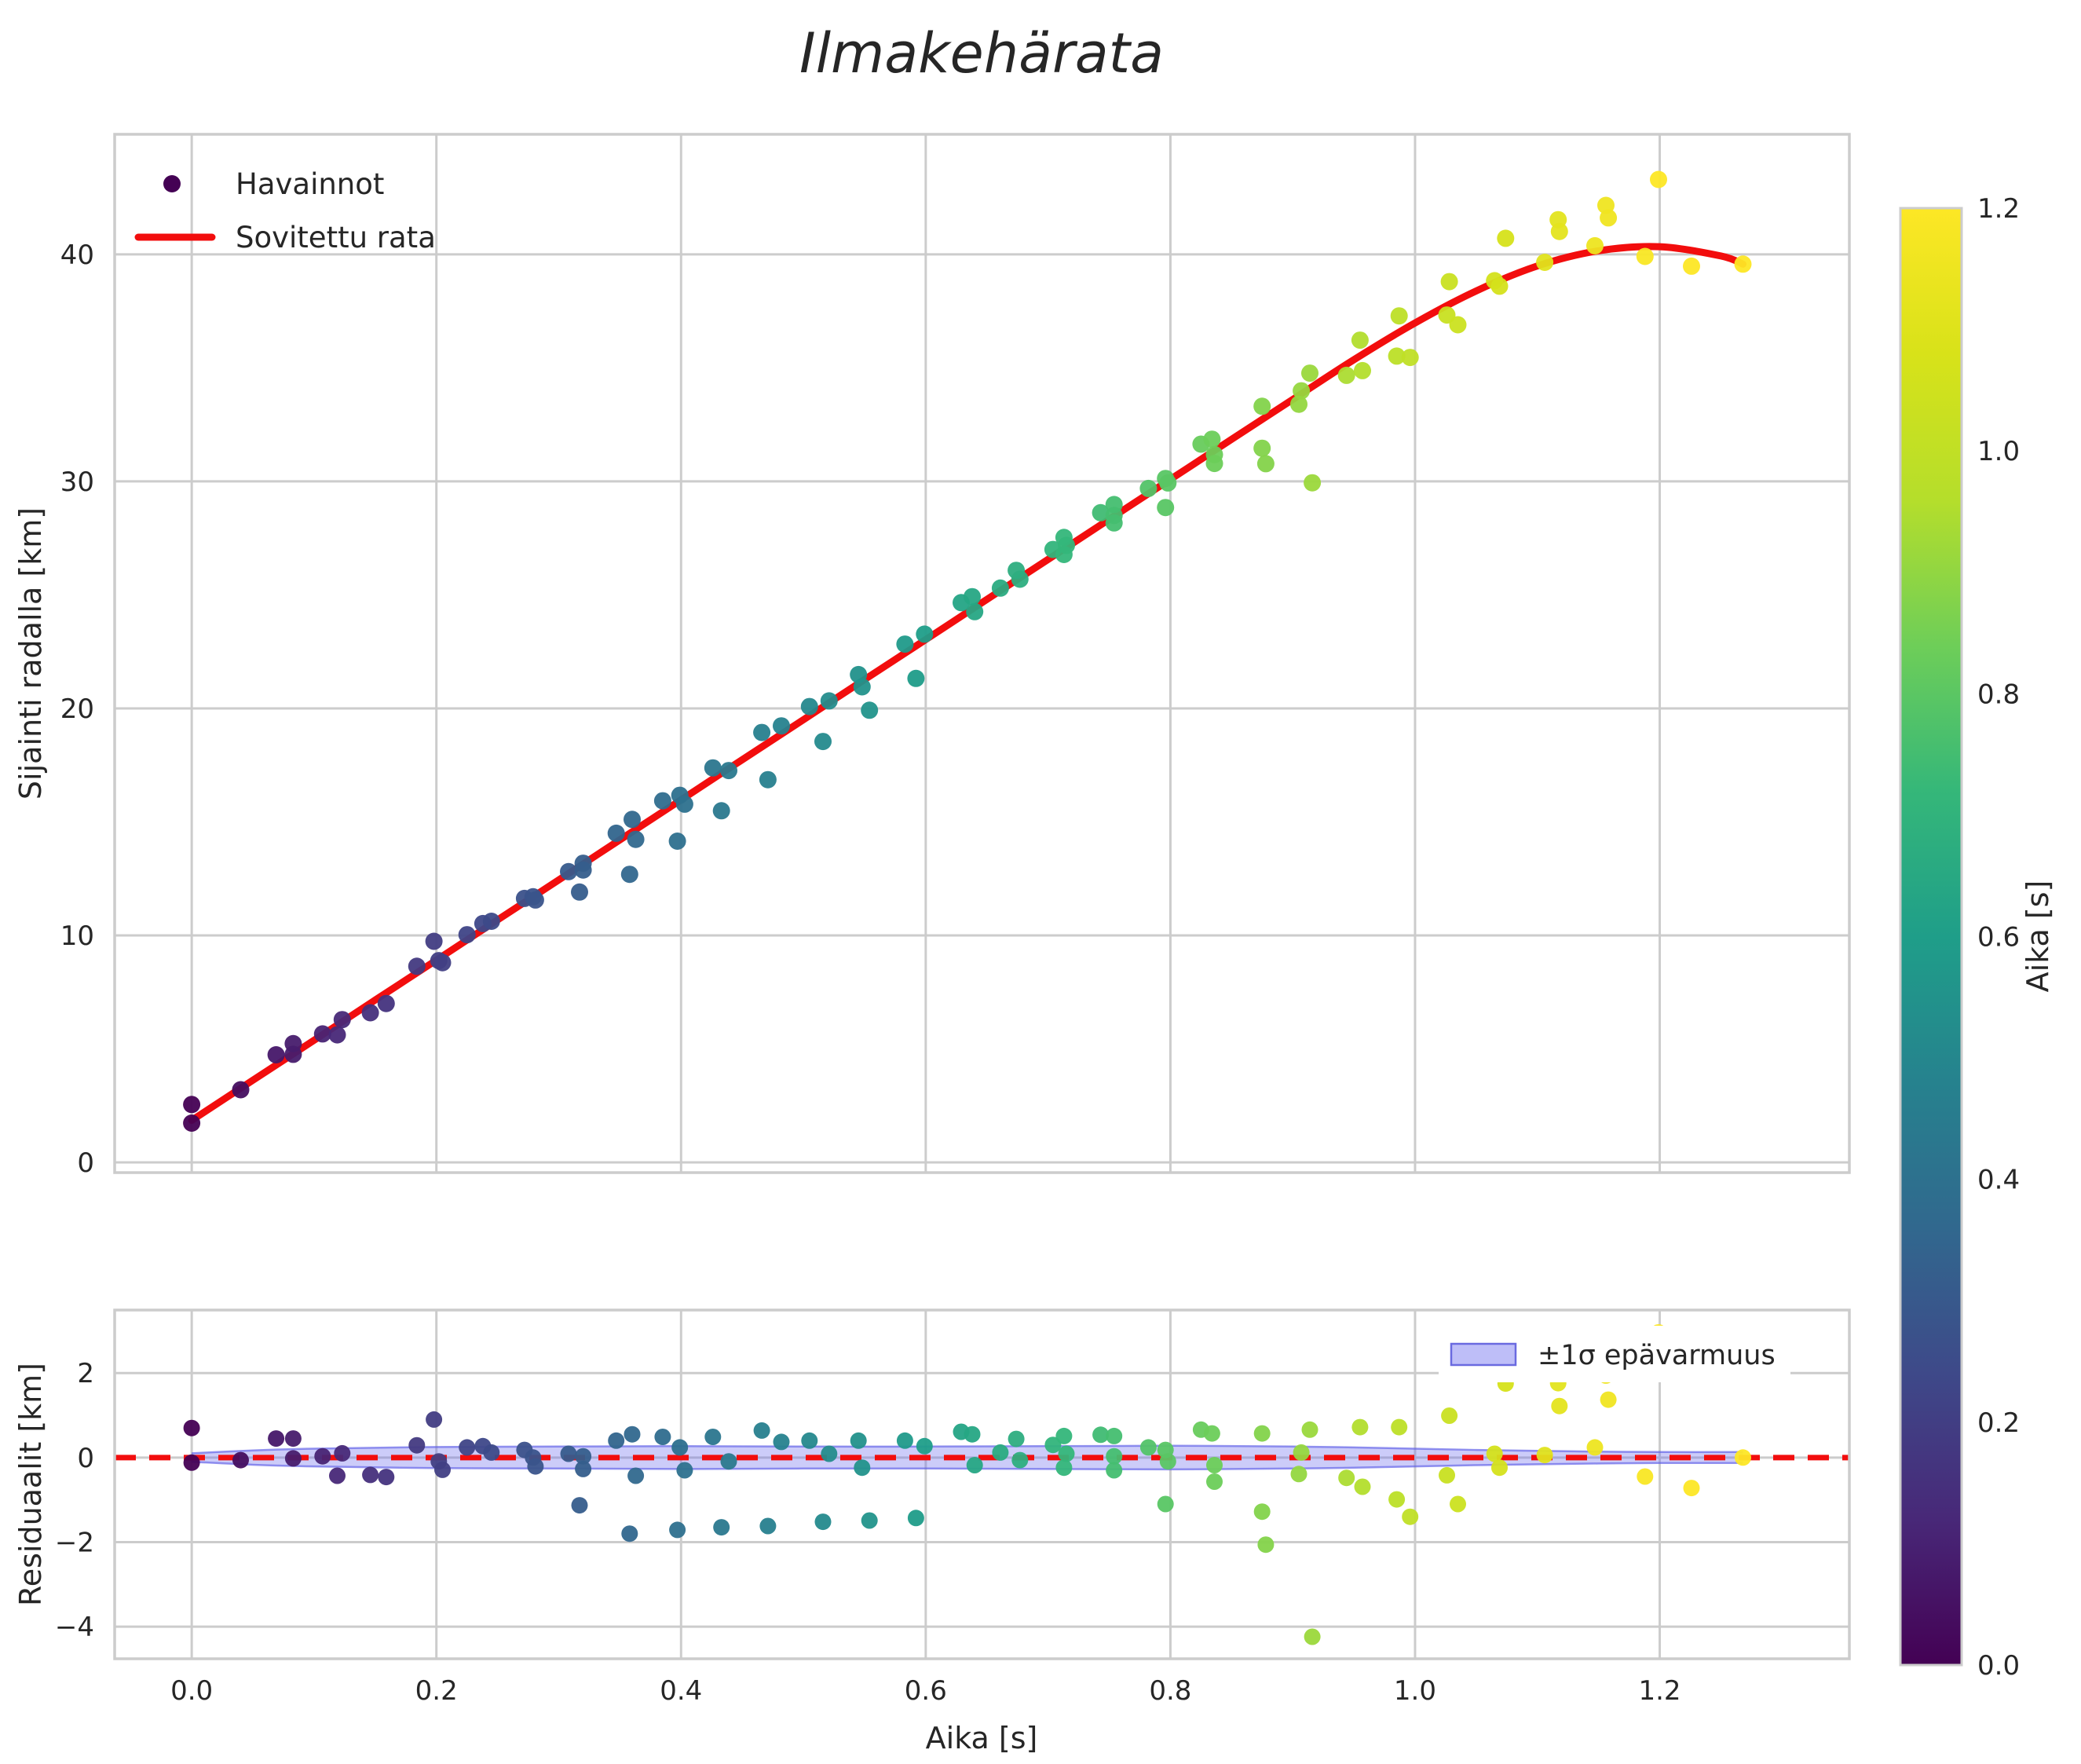  Describe the element at coordinates (1998, 1666) in the screenshot. I see `colorbar-tick-label: 0.0` at that location.